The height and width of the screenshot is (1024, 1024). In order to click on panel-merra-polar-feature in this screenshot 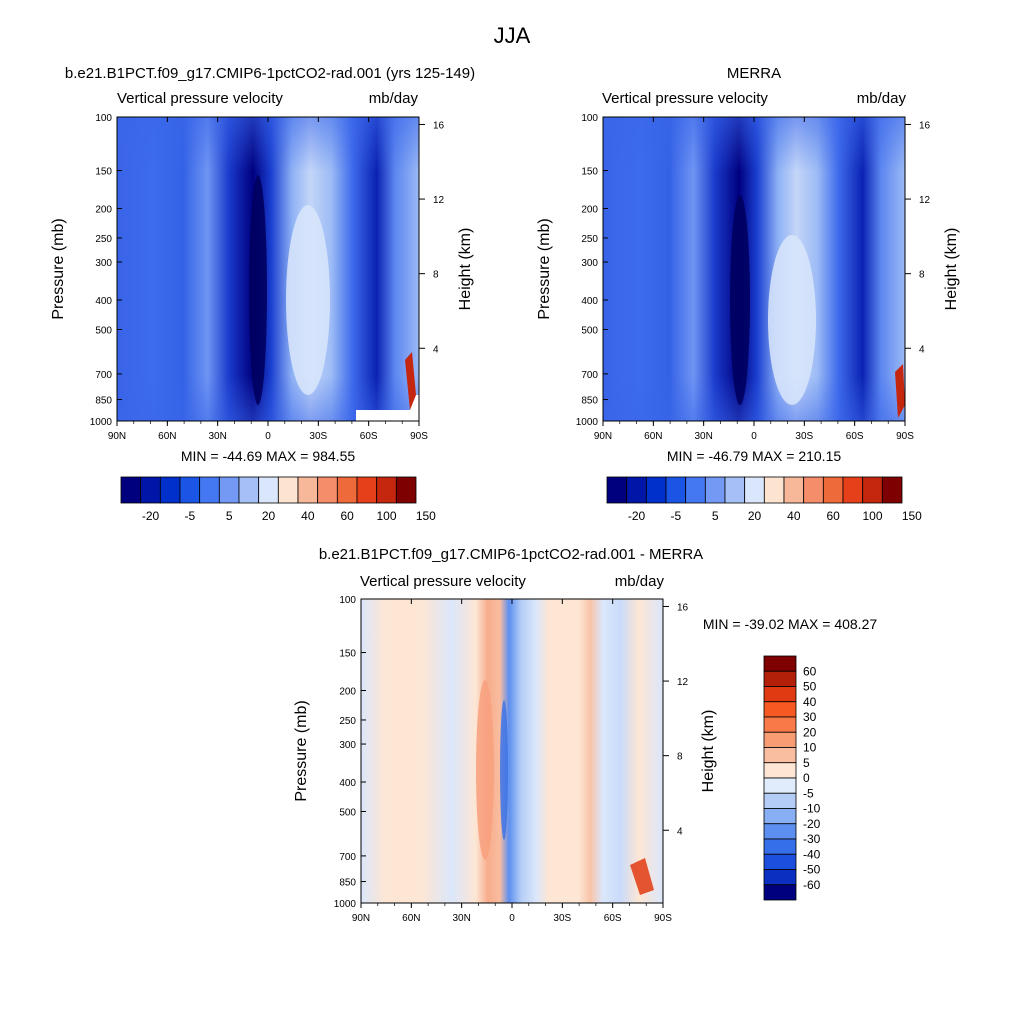, I will do `click(900, 391)`.